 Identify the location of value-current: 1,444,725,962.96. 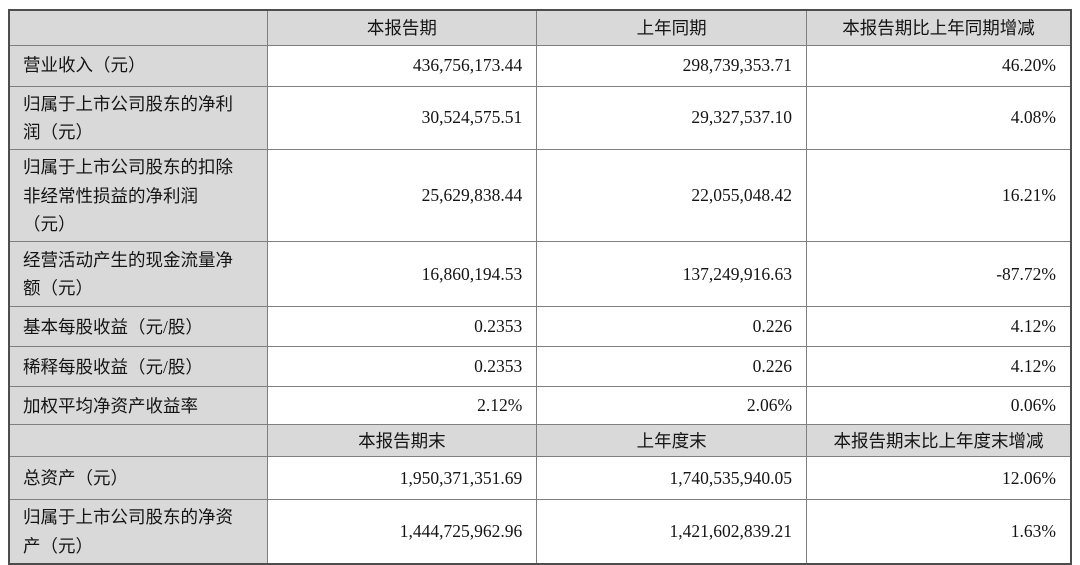
(402, 532).